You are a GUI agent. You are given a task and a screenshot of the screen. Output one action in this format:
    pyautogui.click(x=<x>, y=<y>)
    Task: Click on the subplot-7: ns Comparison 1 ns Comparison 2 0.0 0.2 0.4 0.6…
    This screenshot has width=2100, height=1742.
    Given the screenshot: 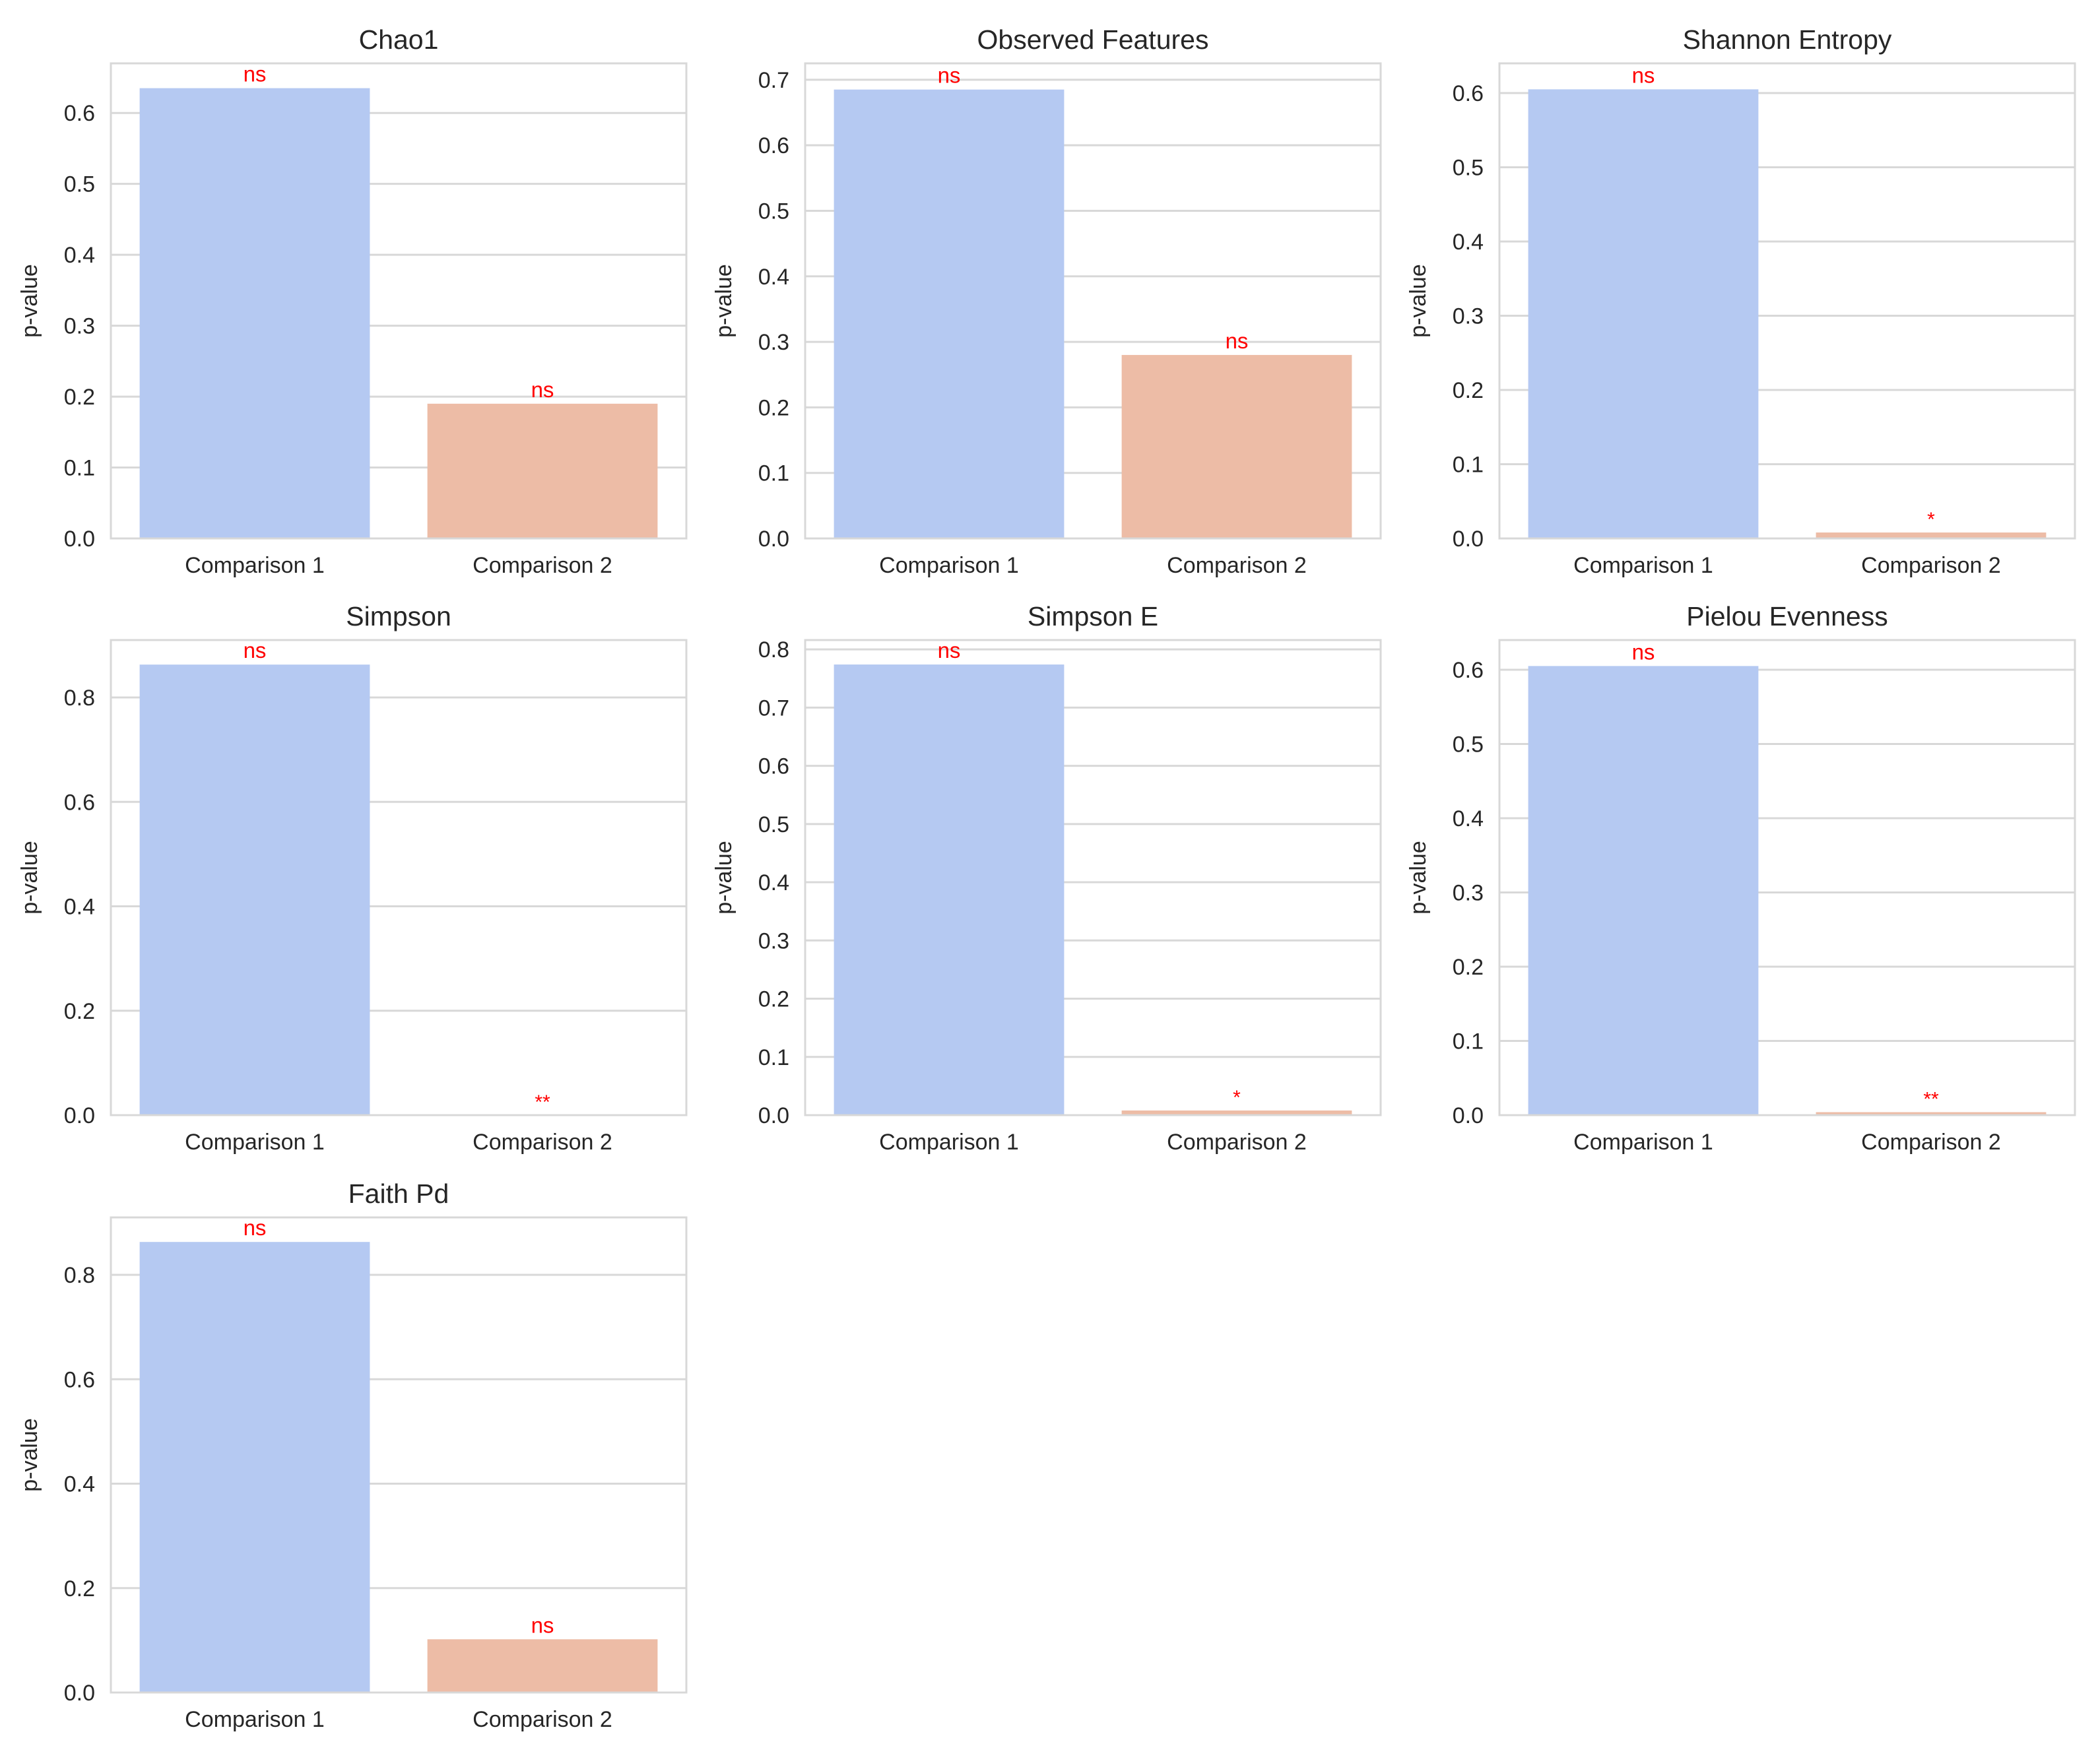 What is the action you would take?
    pyautogui.click(x=352, y=1455)
    